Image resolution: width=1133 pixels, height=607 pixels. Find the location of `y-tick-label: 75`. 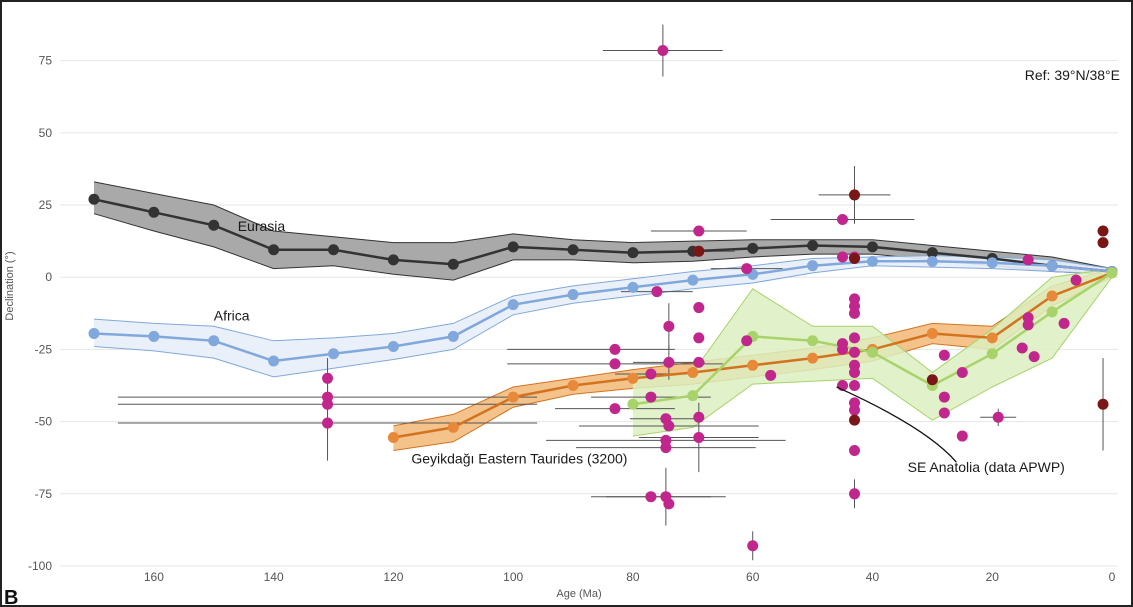

y-tick-label: 75 is located at coordinates (46, 61).